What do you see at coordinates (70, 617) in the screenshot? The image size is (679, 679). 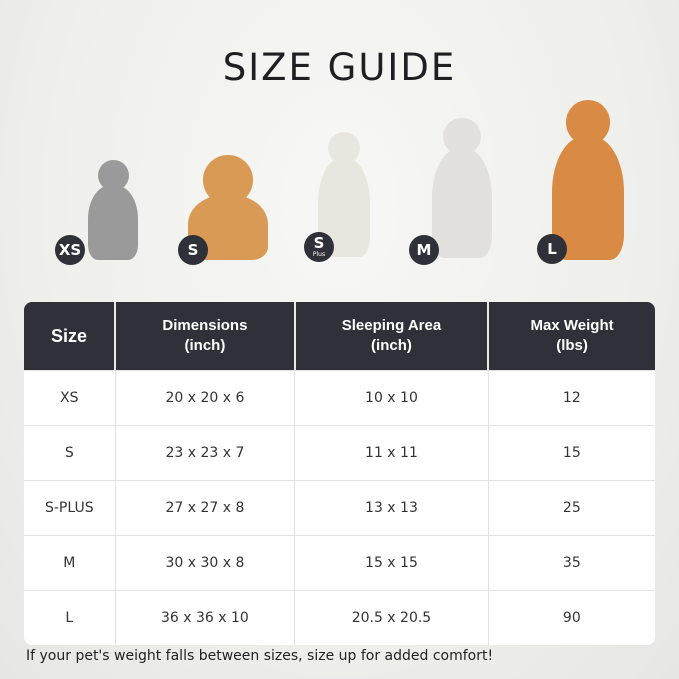 I see `table-cell: L` at bounding box center [70, 617].